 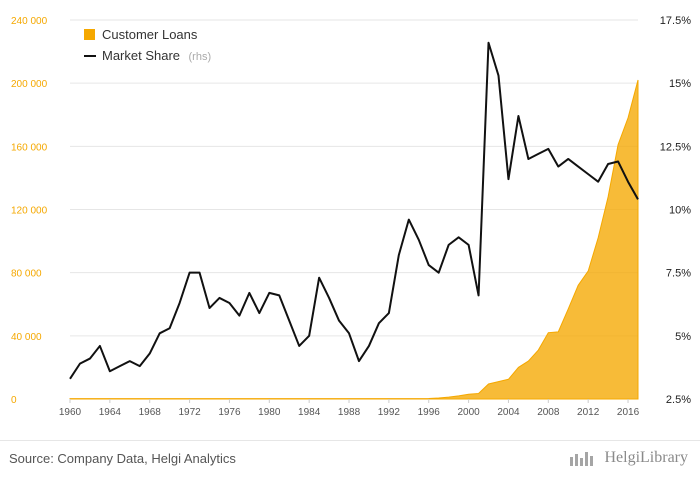 What do you see at coordinates (26, 337) in the screenshot?
I see `left-tick-label: 40 000` at bounding box center [26, 337].